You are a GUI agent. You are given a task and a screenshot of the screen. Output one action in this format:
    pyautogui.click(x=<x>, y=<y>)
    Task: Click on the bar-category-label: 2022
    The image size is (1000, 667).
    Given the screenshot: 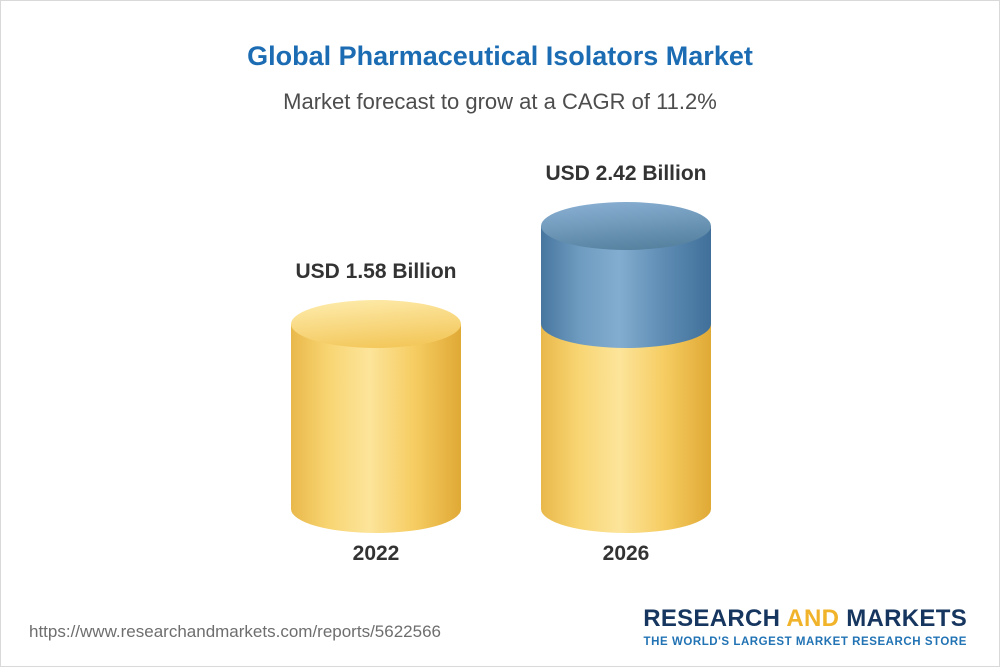 What is the action you would take?
    pyautogui.click(x=376, y=553)
    